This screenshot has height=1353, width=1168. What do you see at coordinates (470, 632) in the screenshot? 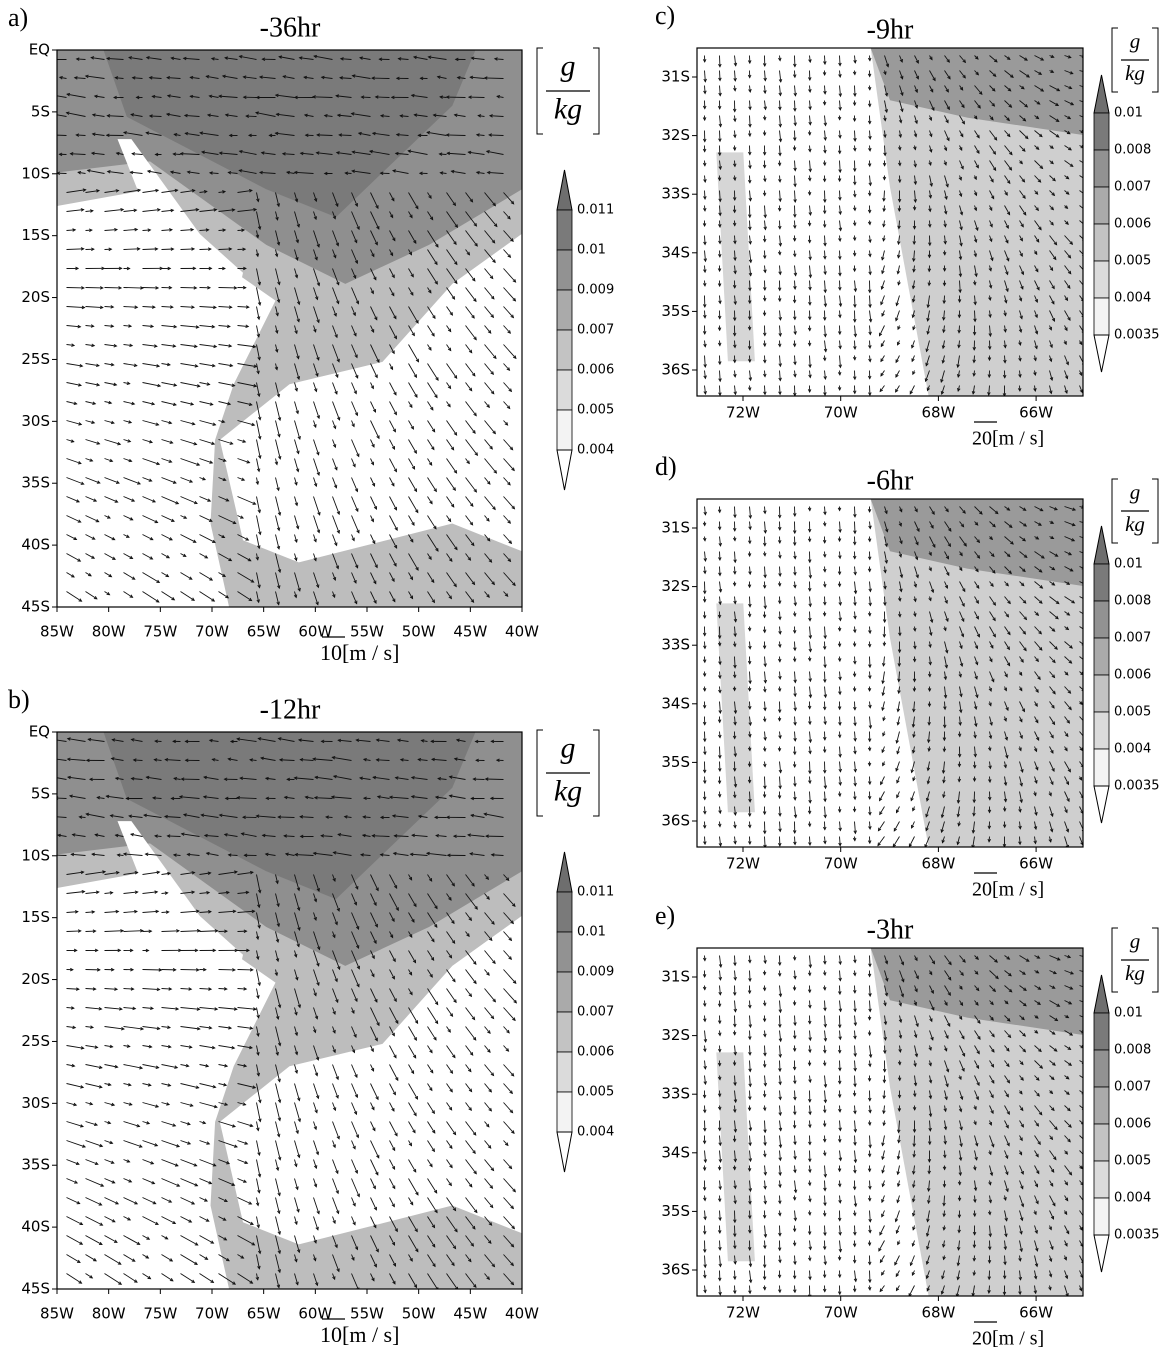
I see `x-tick-label: 45W` at bounding box center [470, 632].